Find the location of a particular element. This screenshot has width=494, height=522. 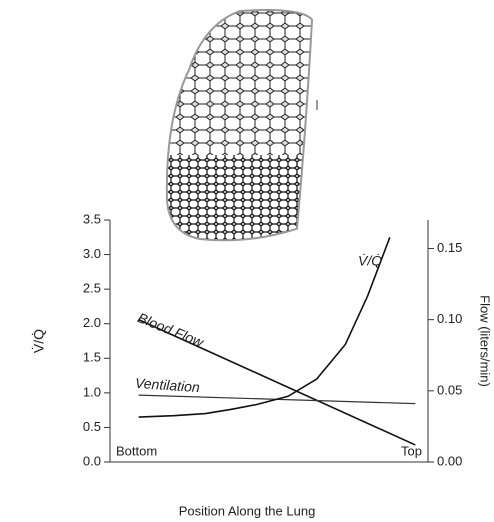

y2-tick-label: 0.10 is located at coordinates (449, 318).